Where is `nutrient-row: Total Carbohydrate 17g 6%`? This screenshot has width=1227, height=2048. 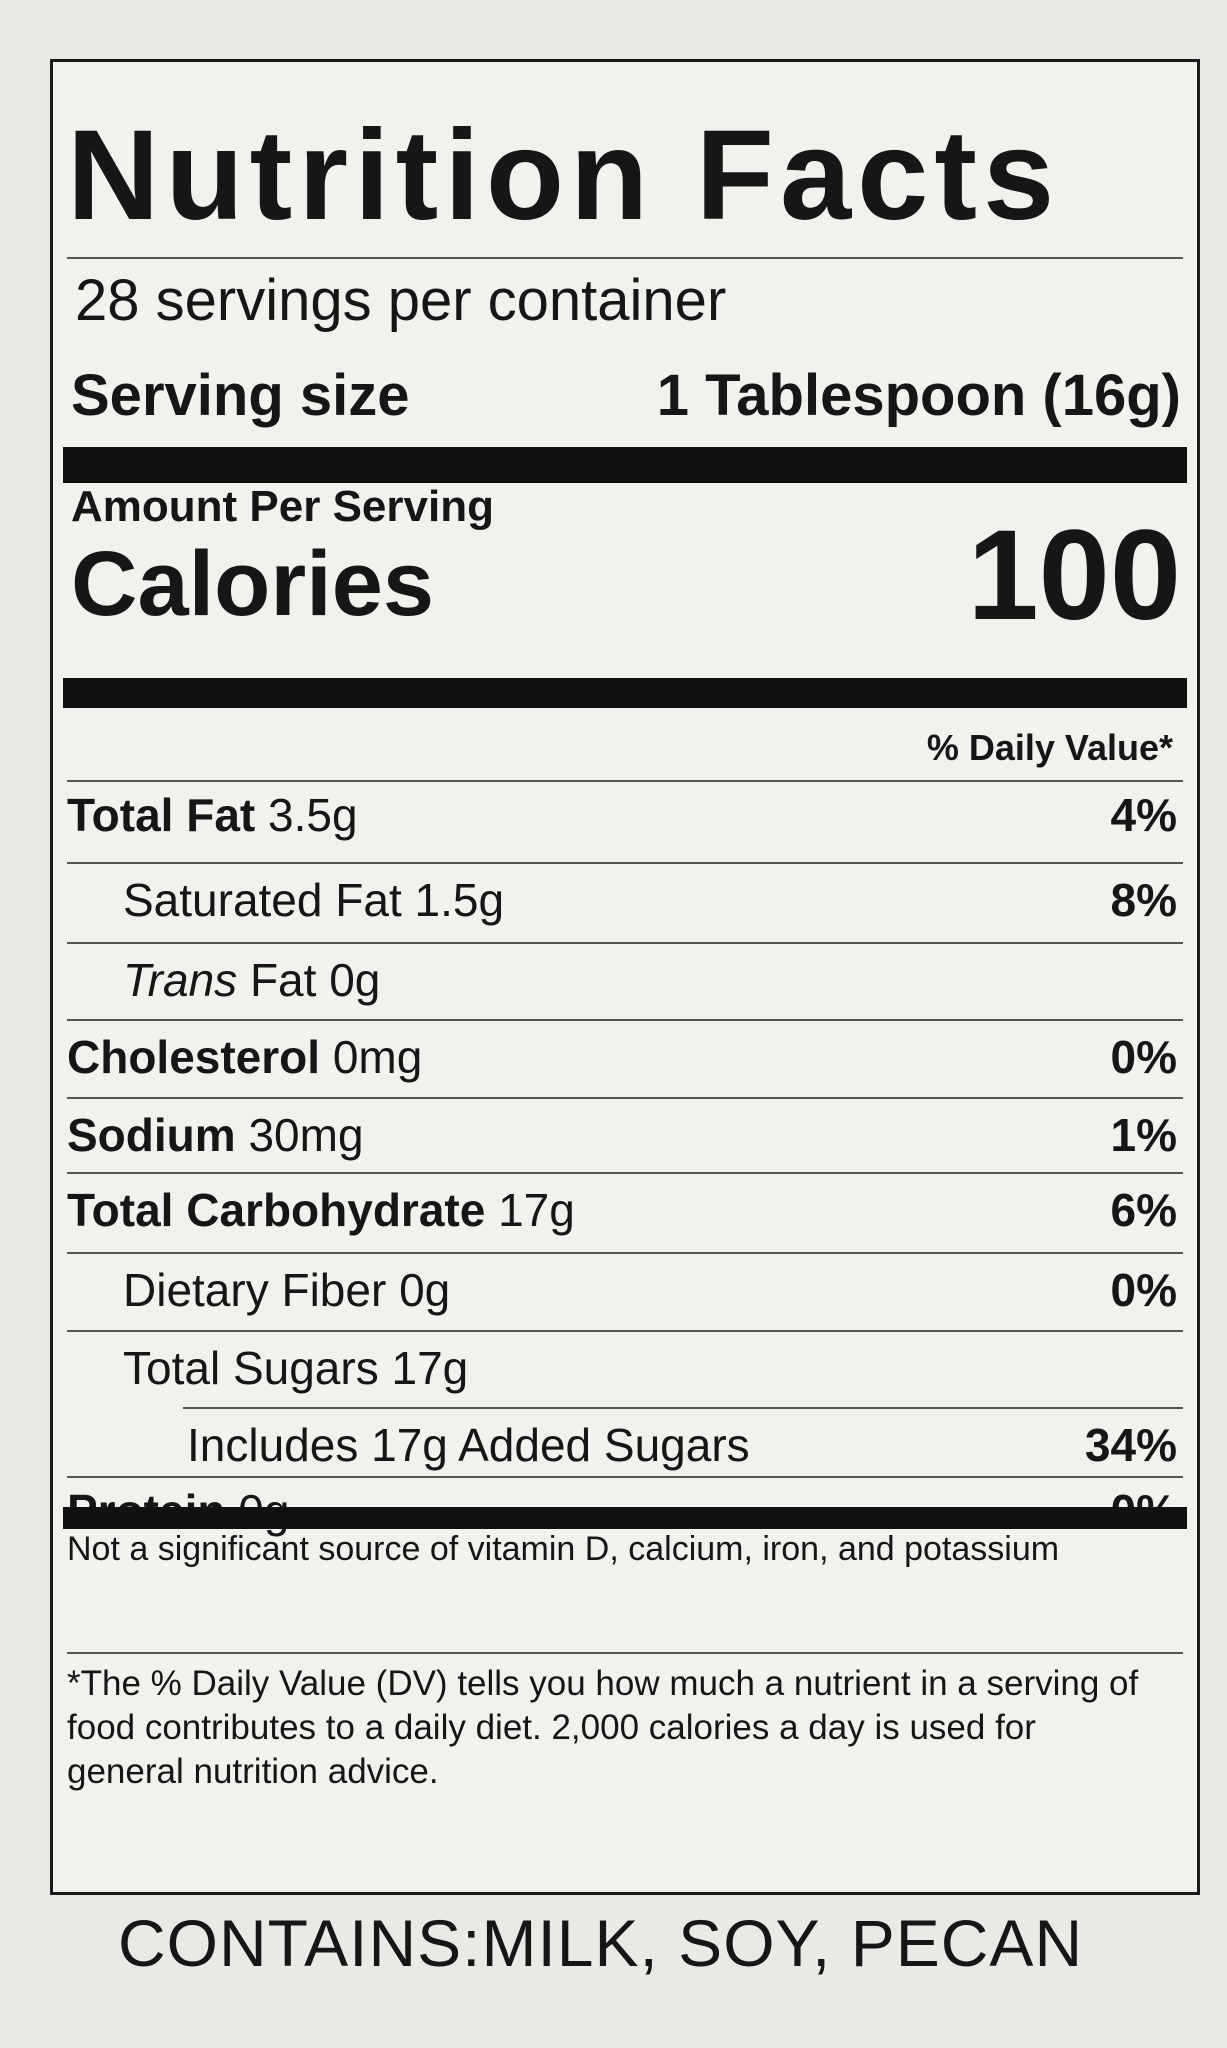 nutrient-row: Total Carbohydrate 17g 6% is located at coordinates (622, 1210).